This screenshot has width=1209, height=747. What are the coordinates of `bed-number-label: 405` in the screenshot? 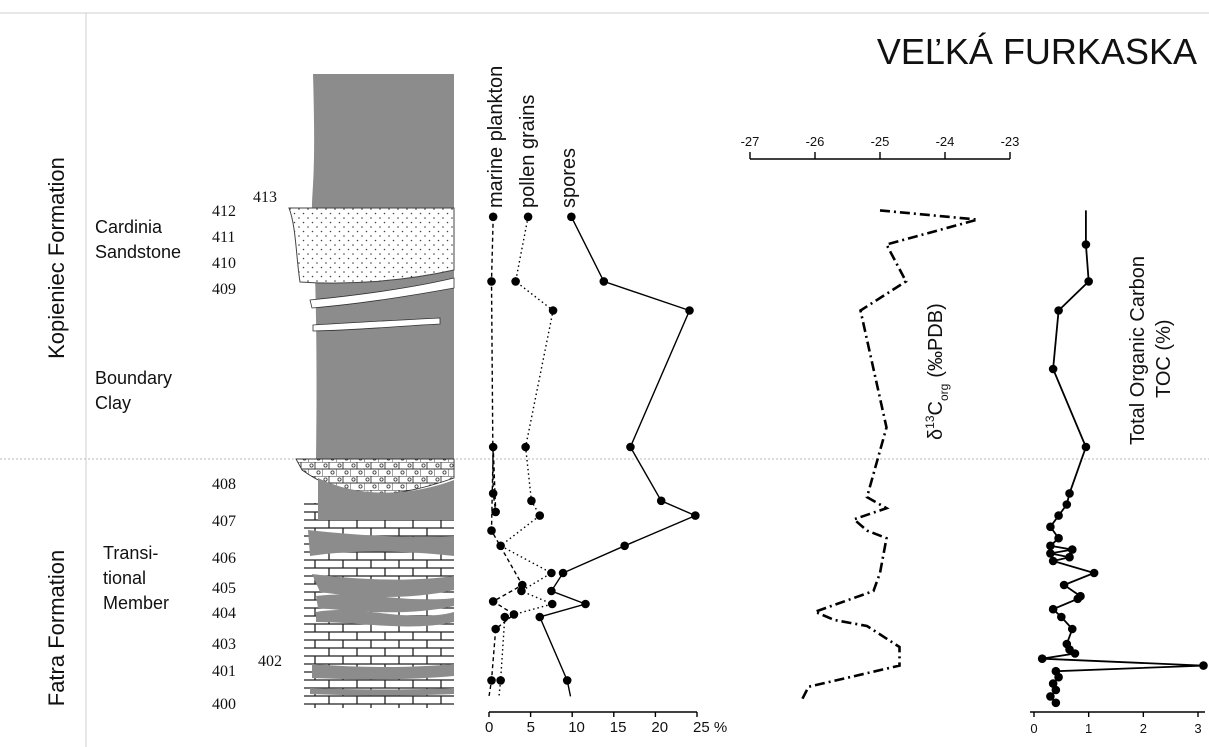 It's located at (224, 588).